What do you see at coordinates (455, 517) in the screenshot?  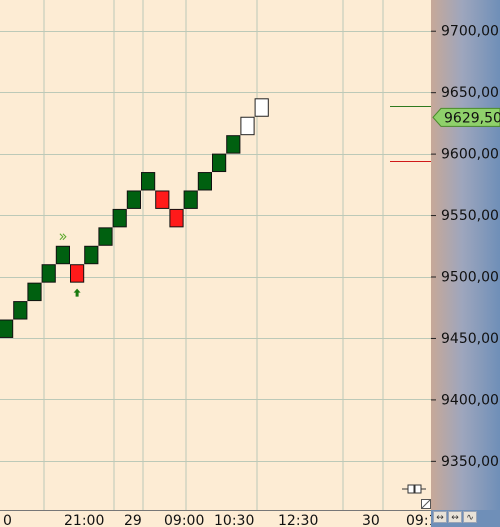 I see `zoom-horizontal-icon: ↔` at bounding box center [455, 517].